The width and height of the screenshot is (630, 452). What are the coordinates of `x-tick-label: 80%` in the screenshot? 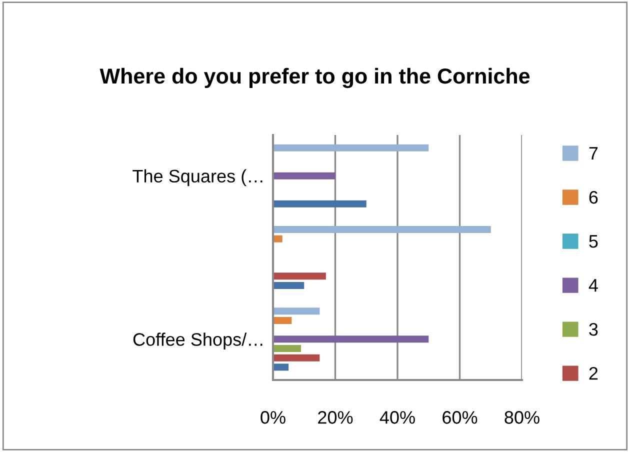 It's located at (522, 417).